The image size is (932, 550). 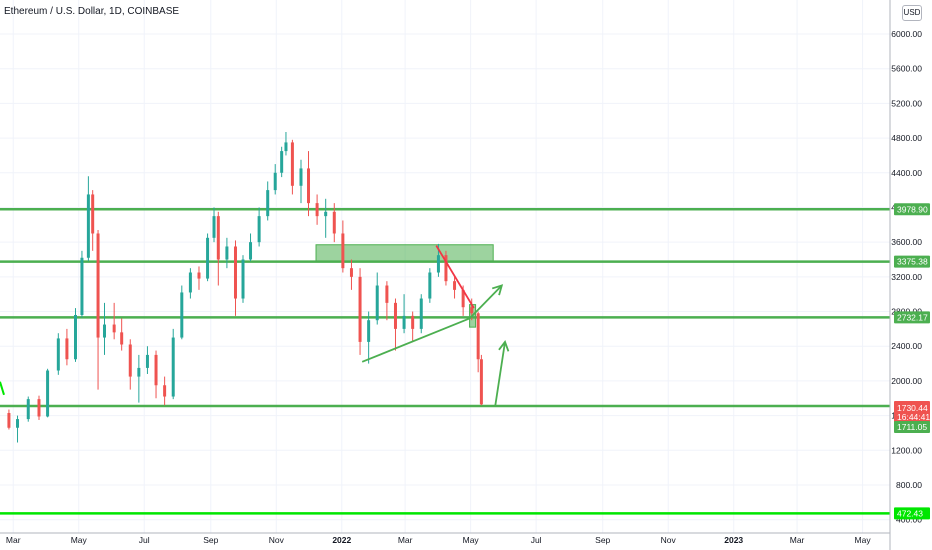 What do you see at coordinates (485, 302) in the screenshot?
I see `breakout-arrow-line` at bounding box center [485, 302].